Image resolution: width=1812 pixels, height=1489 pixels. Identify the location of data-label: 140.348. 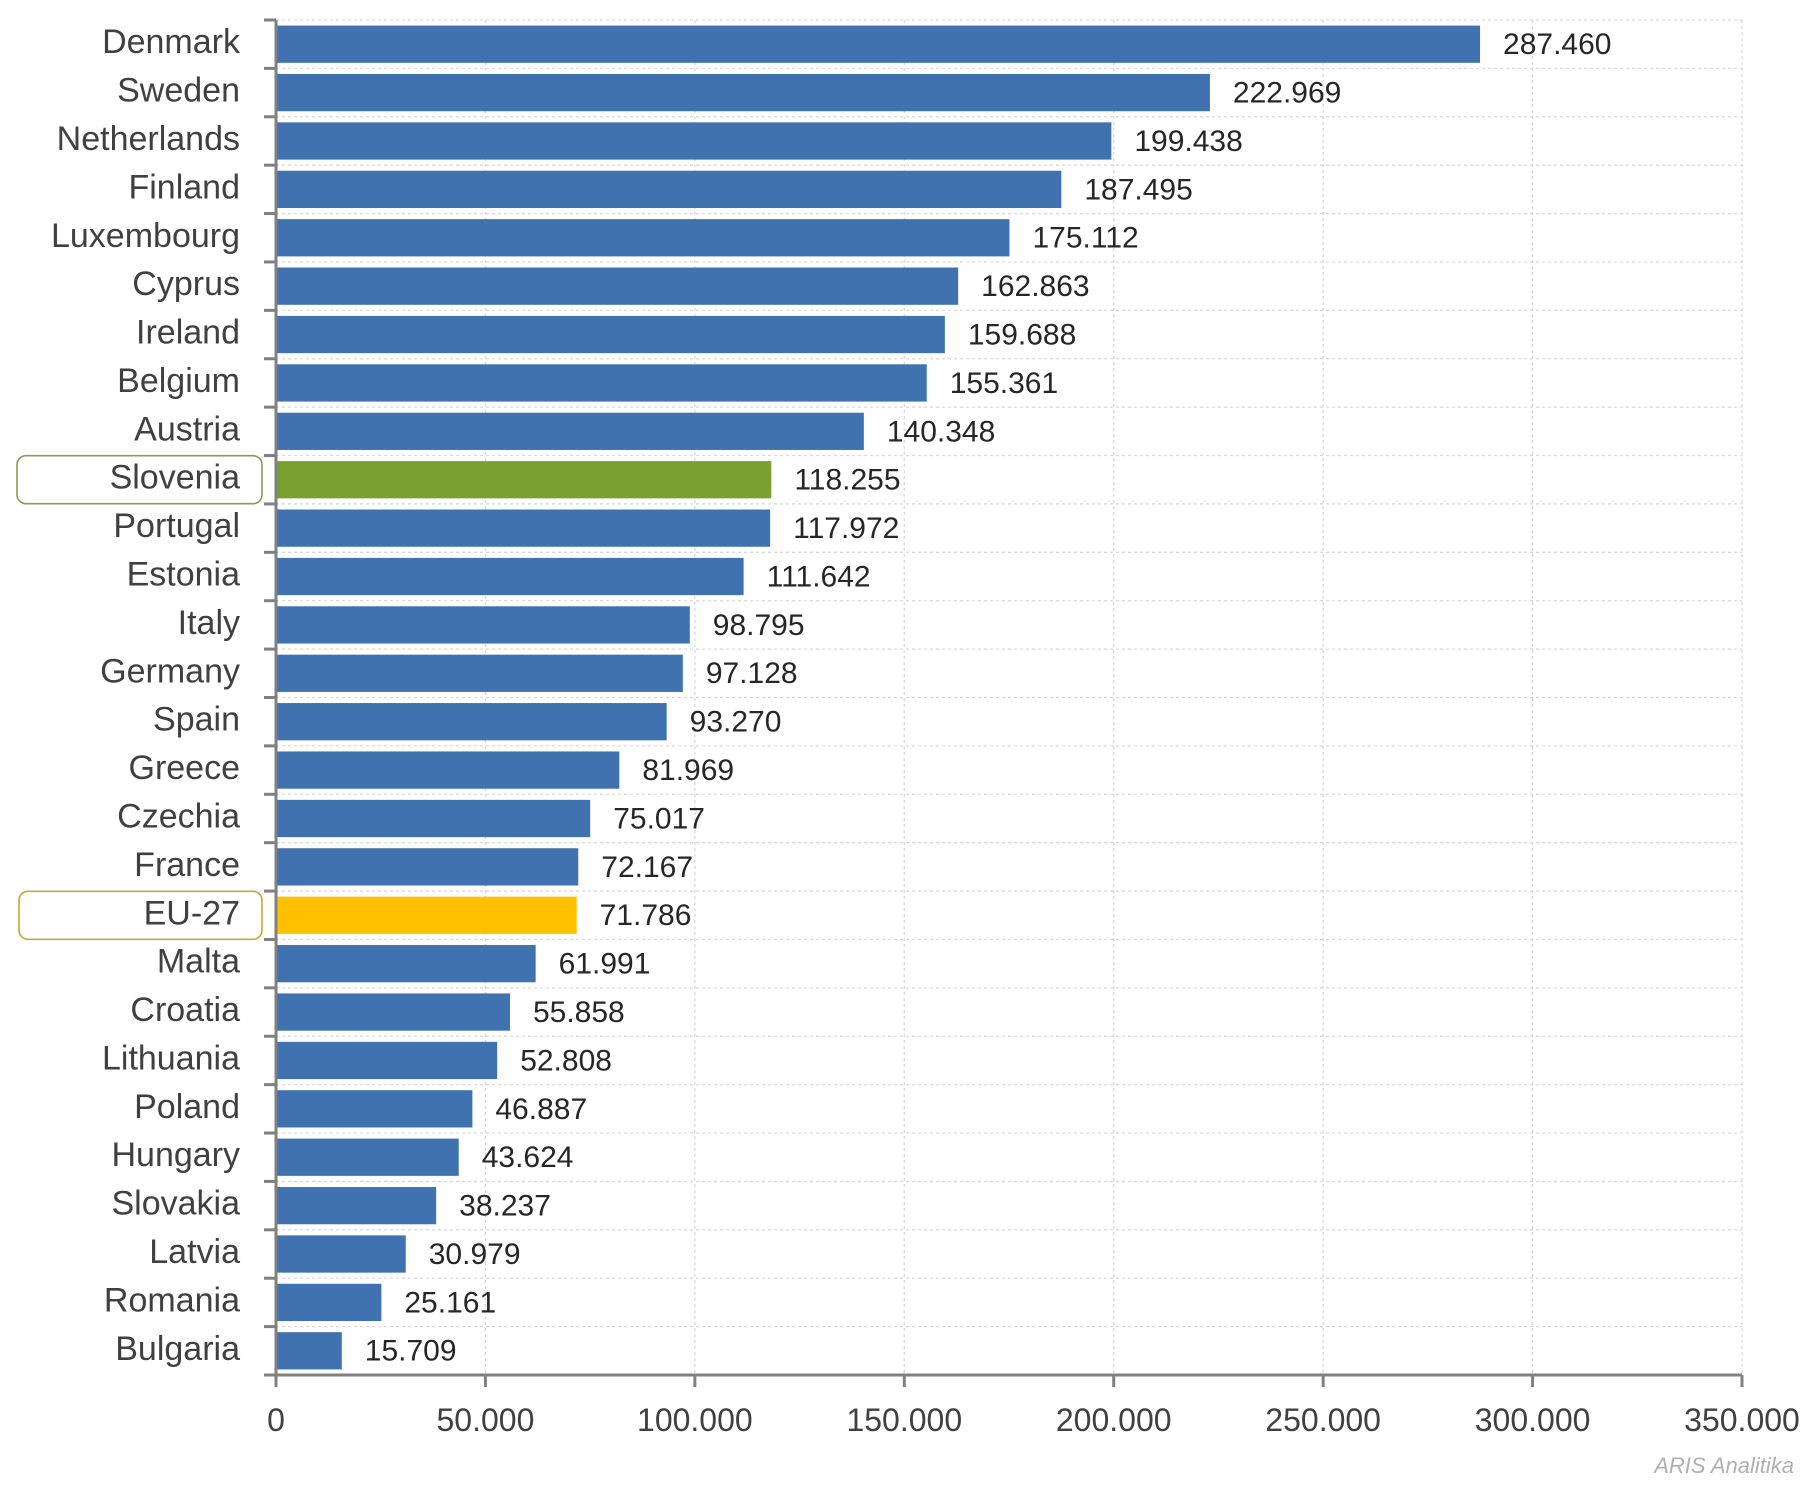
(941, 431).